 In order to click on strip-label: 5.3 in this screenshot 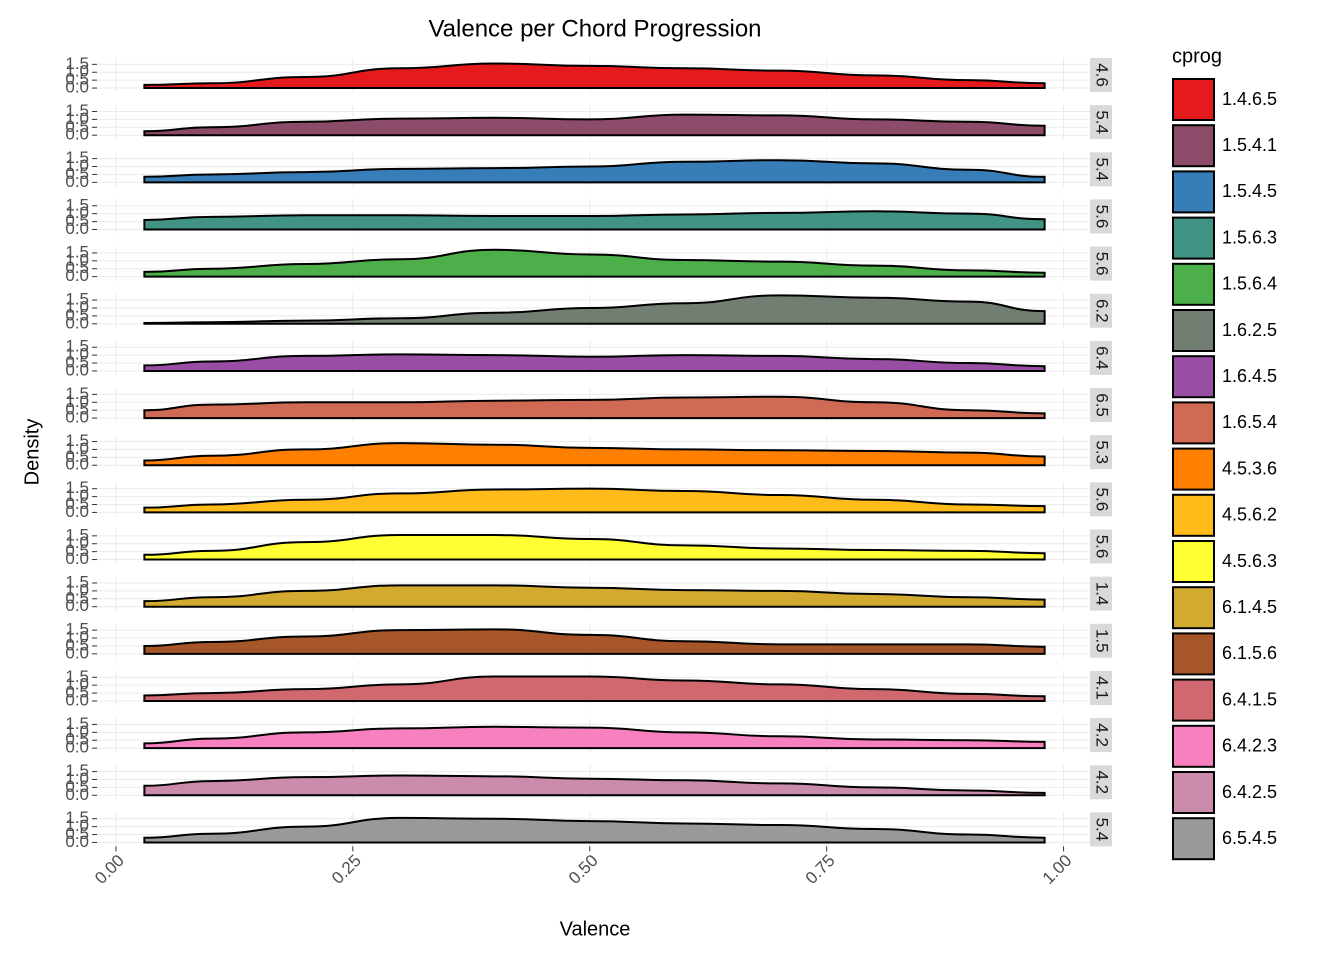, I will do `click(1102, 452)`.